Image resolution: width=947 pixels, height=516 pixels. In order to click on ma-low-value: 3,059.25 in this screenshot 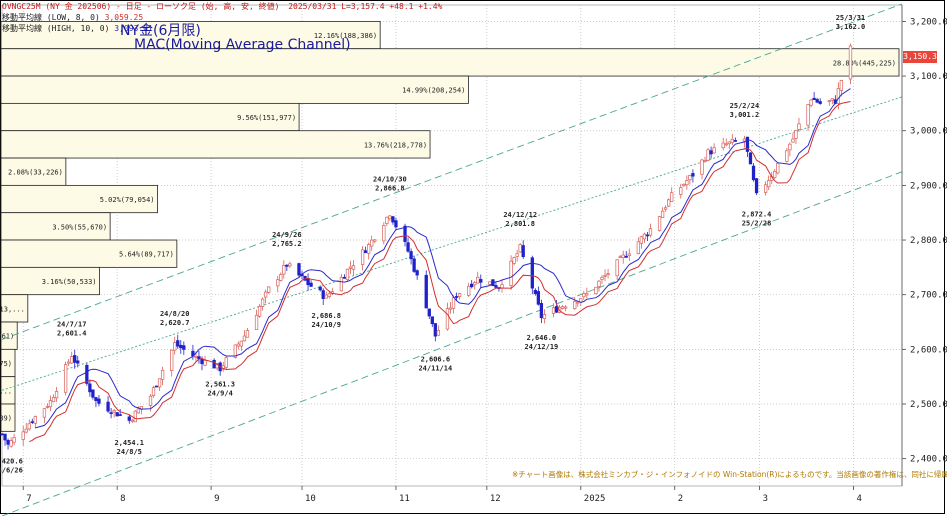, I will do `click(124, 17)`.